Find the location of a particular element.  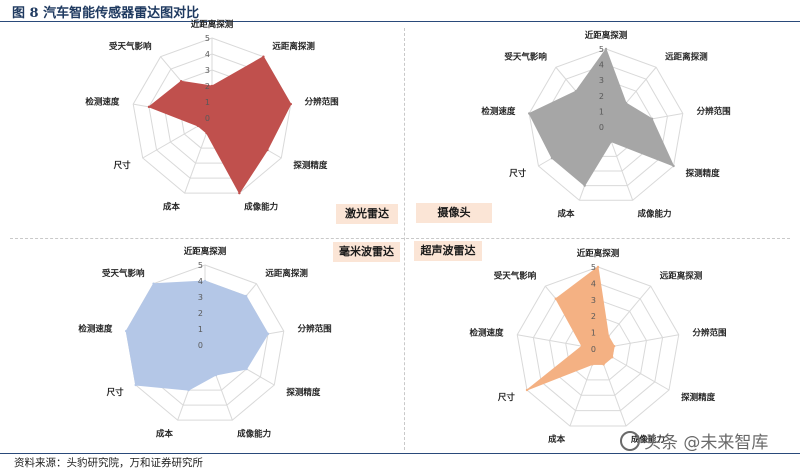

axis-label-8: 受天气影响 is located at coordinates (525, 57).